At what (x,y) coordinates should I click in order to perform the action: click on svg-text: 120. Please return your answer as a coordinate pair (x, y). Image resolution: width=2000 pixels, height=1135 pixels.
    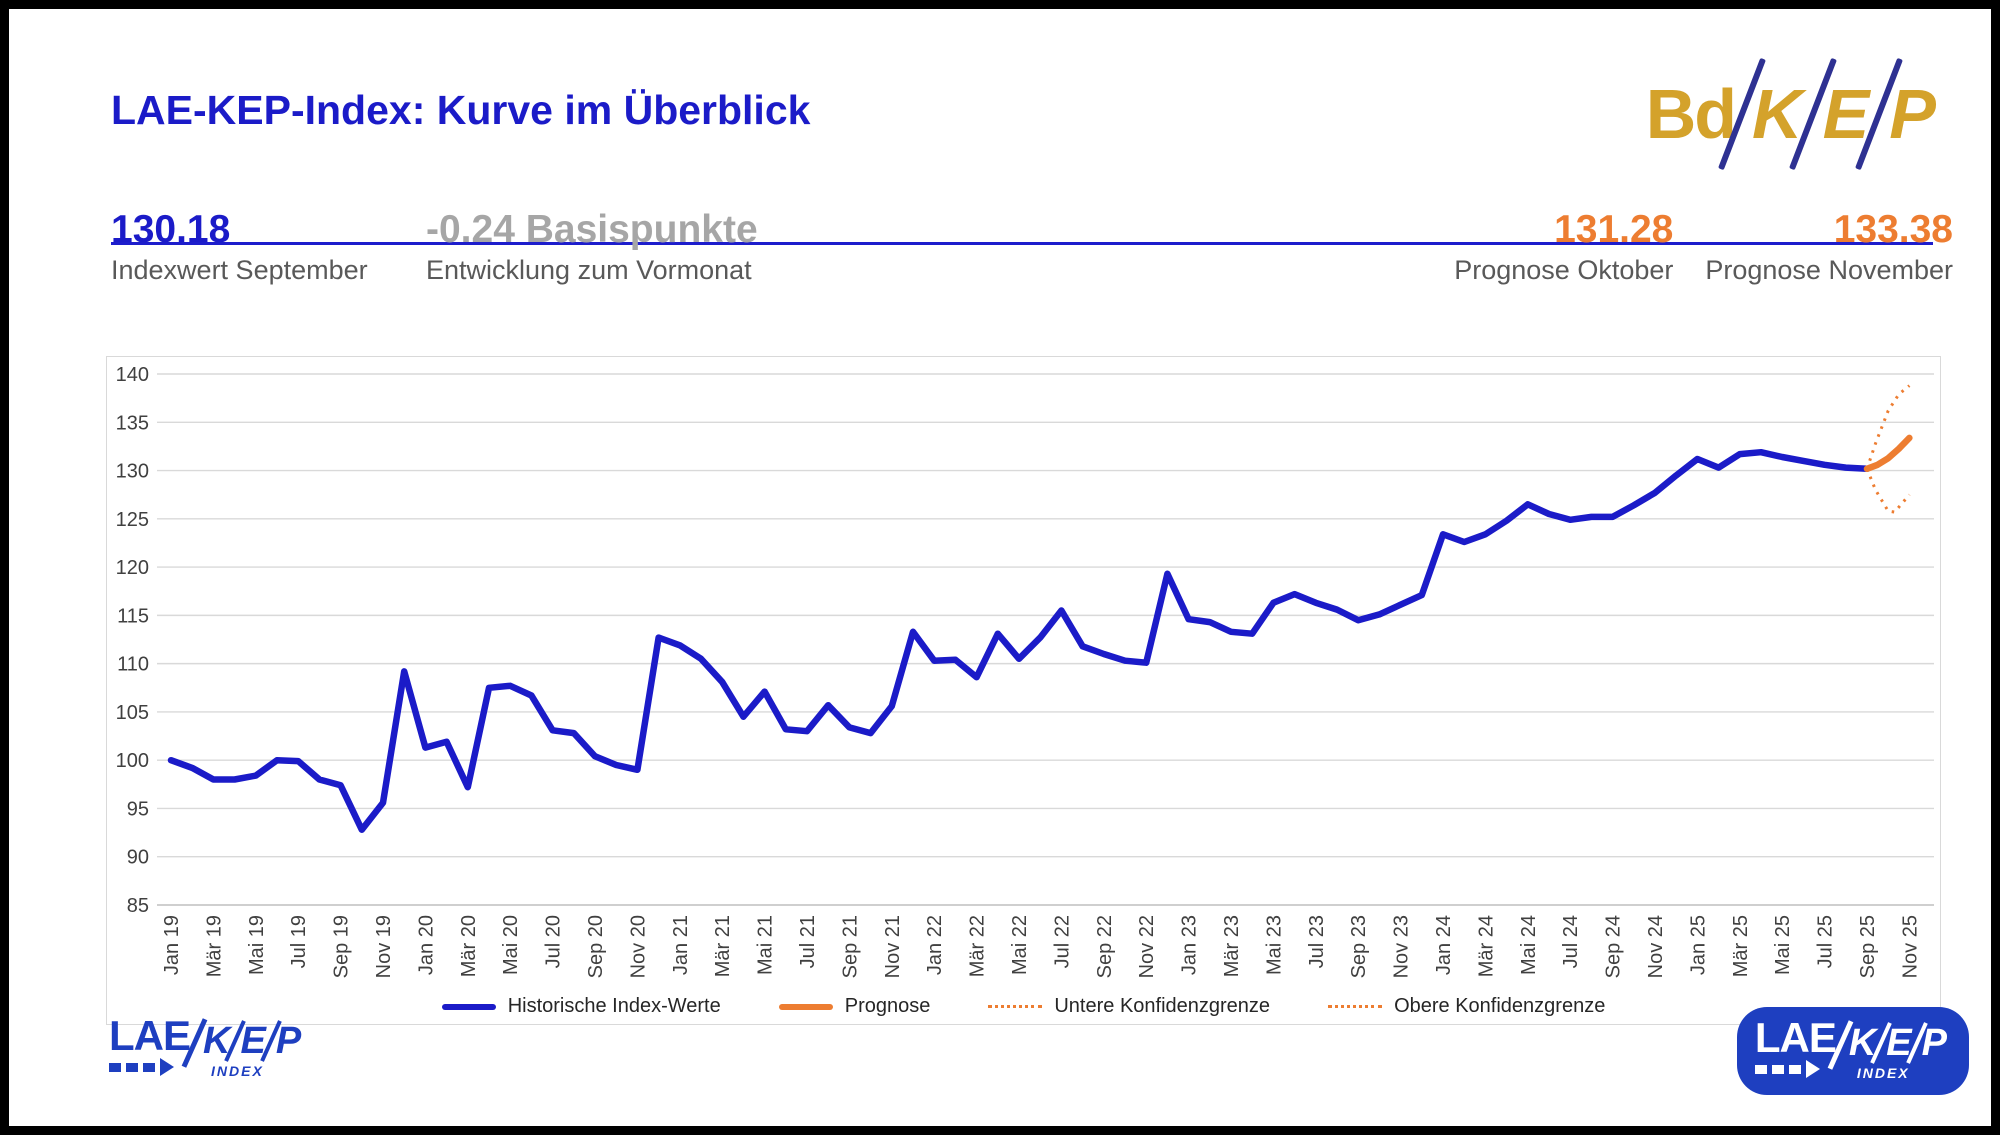
    Looking at the image, I should click on (132, 568).